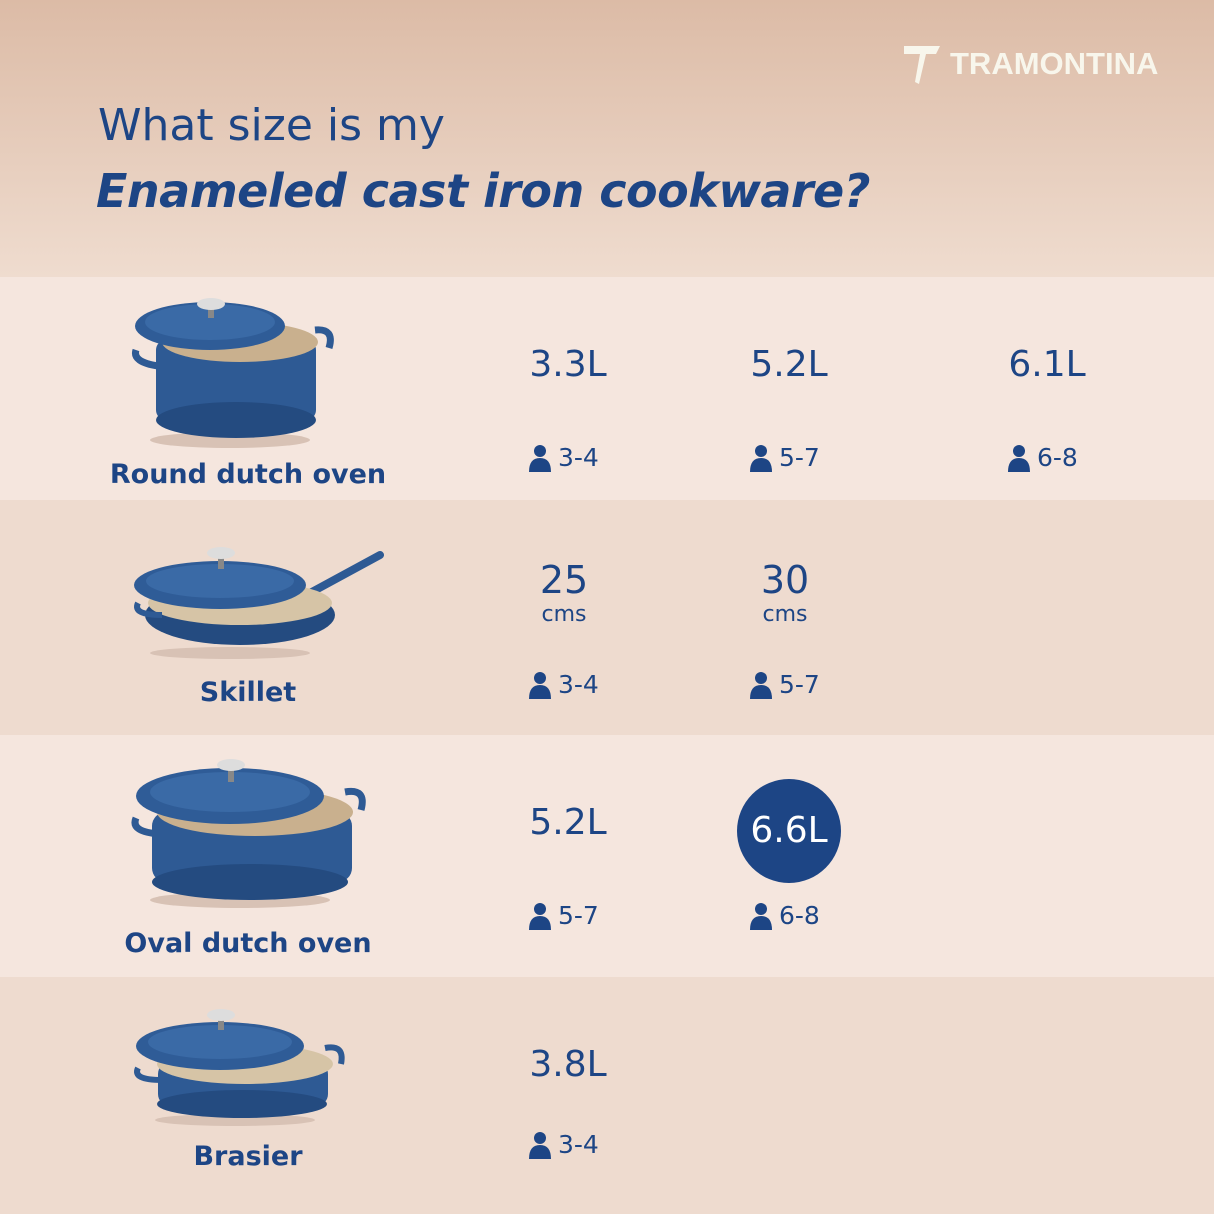 Image resolution: width=1214 pixels, height=1214 pixels. I want to click on size-value: 25 cms, so click(564, 593).